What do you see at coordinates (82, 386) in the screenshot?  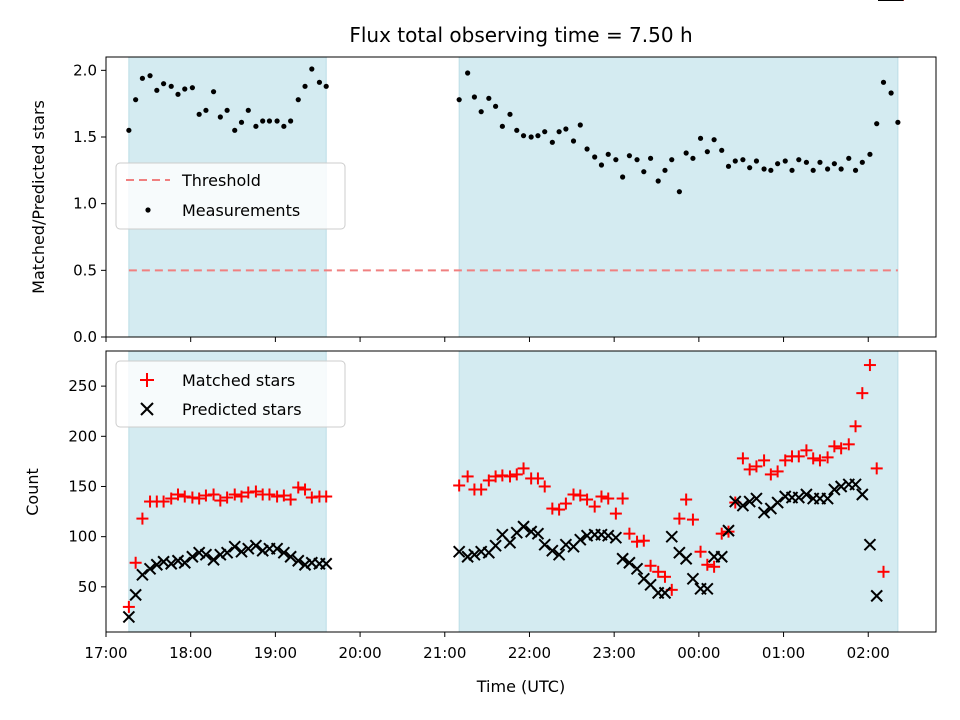 I see `y-tick-label: 250` at bounding box center [82, 386].